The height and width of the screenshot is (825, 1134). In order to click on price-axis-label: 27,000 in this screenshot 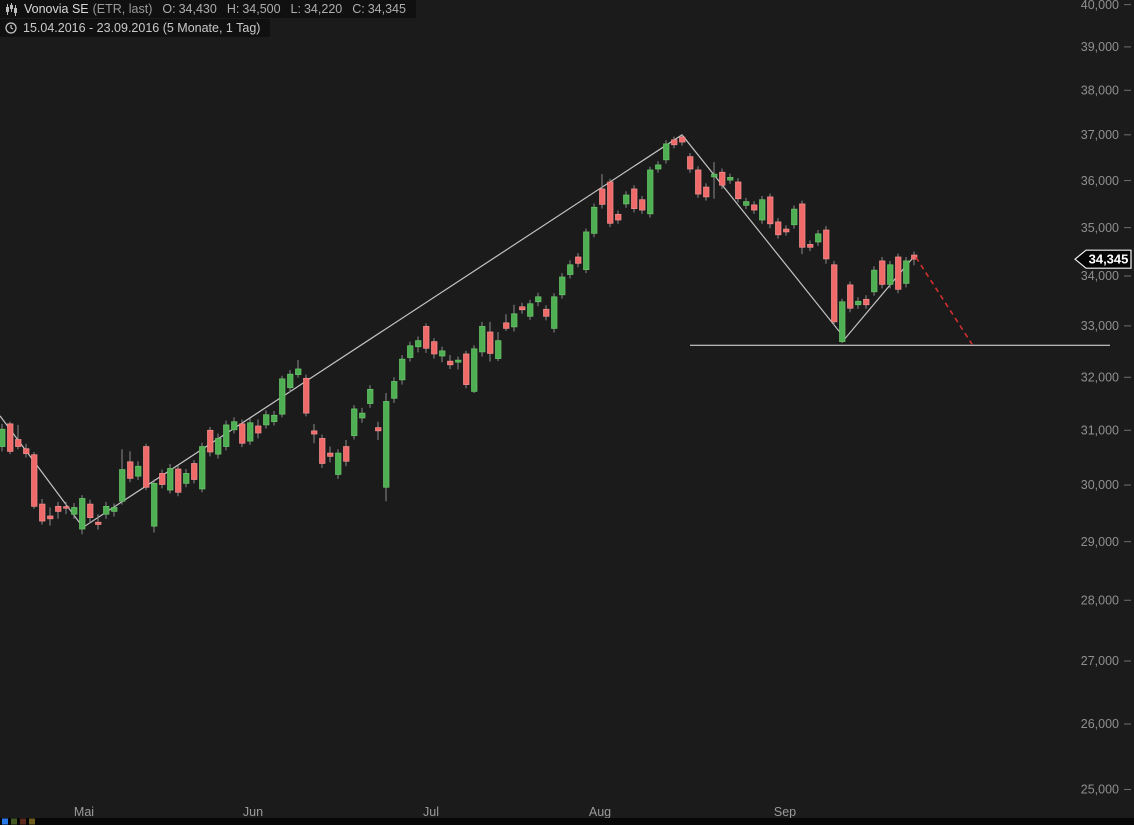, I will do `click(1100, 661)`.